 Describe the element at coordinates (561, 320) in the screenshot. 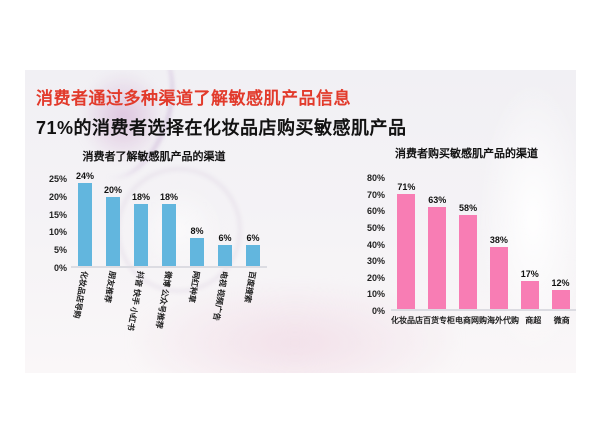

I see `x-axis-label: 微商` at that location.